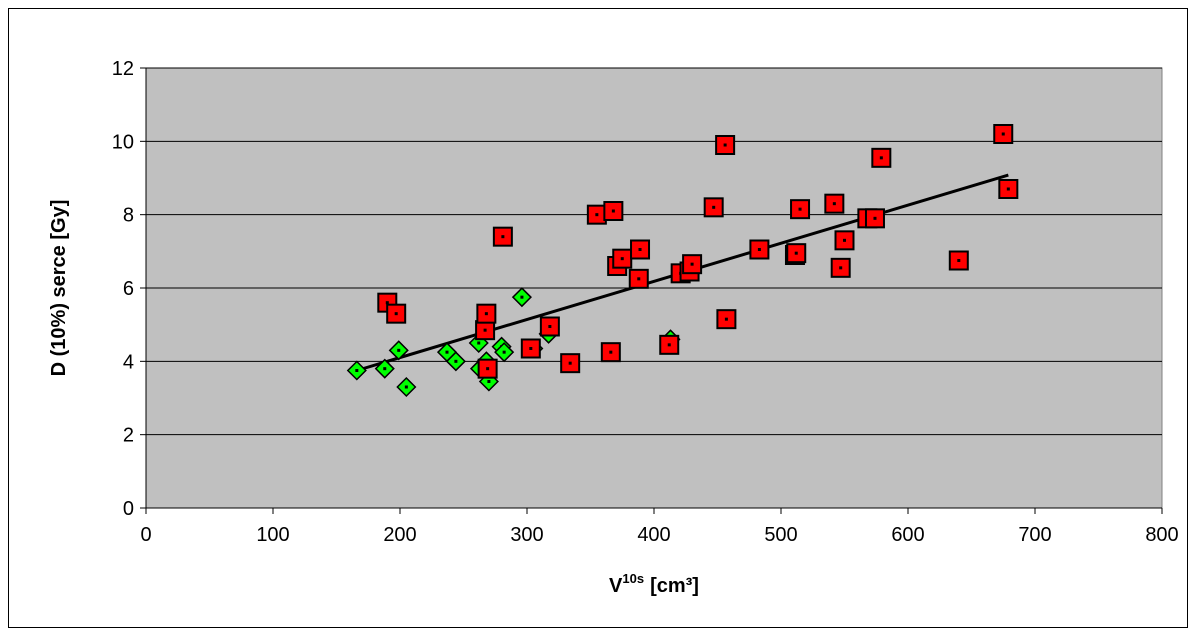  I want to click on x-axis-label-unit: [cm³], so click(674, 586).